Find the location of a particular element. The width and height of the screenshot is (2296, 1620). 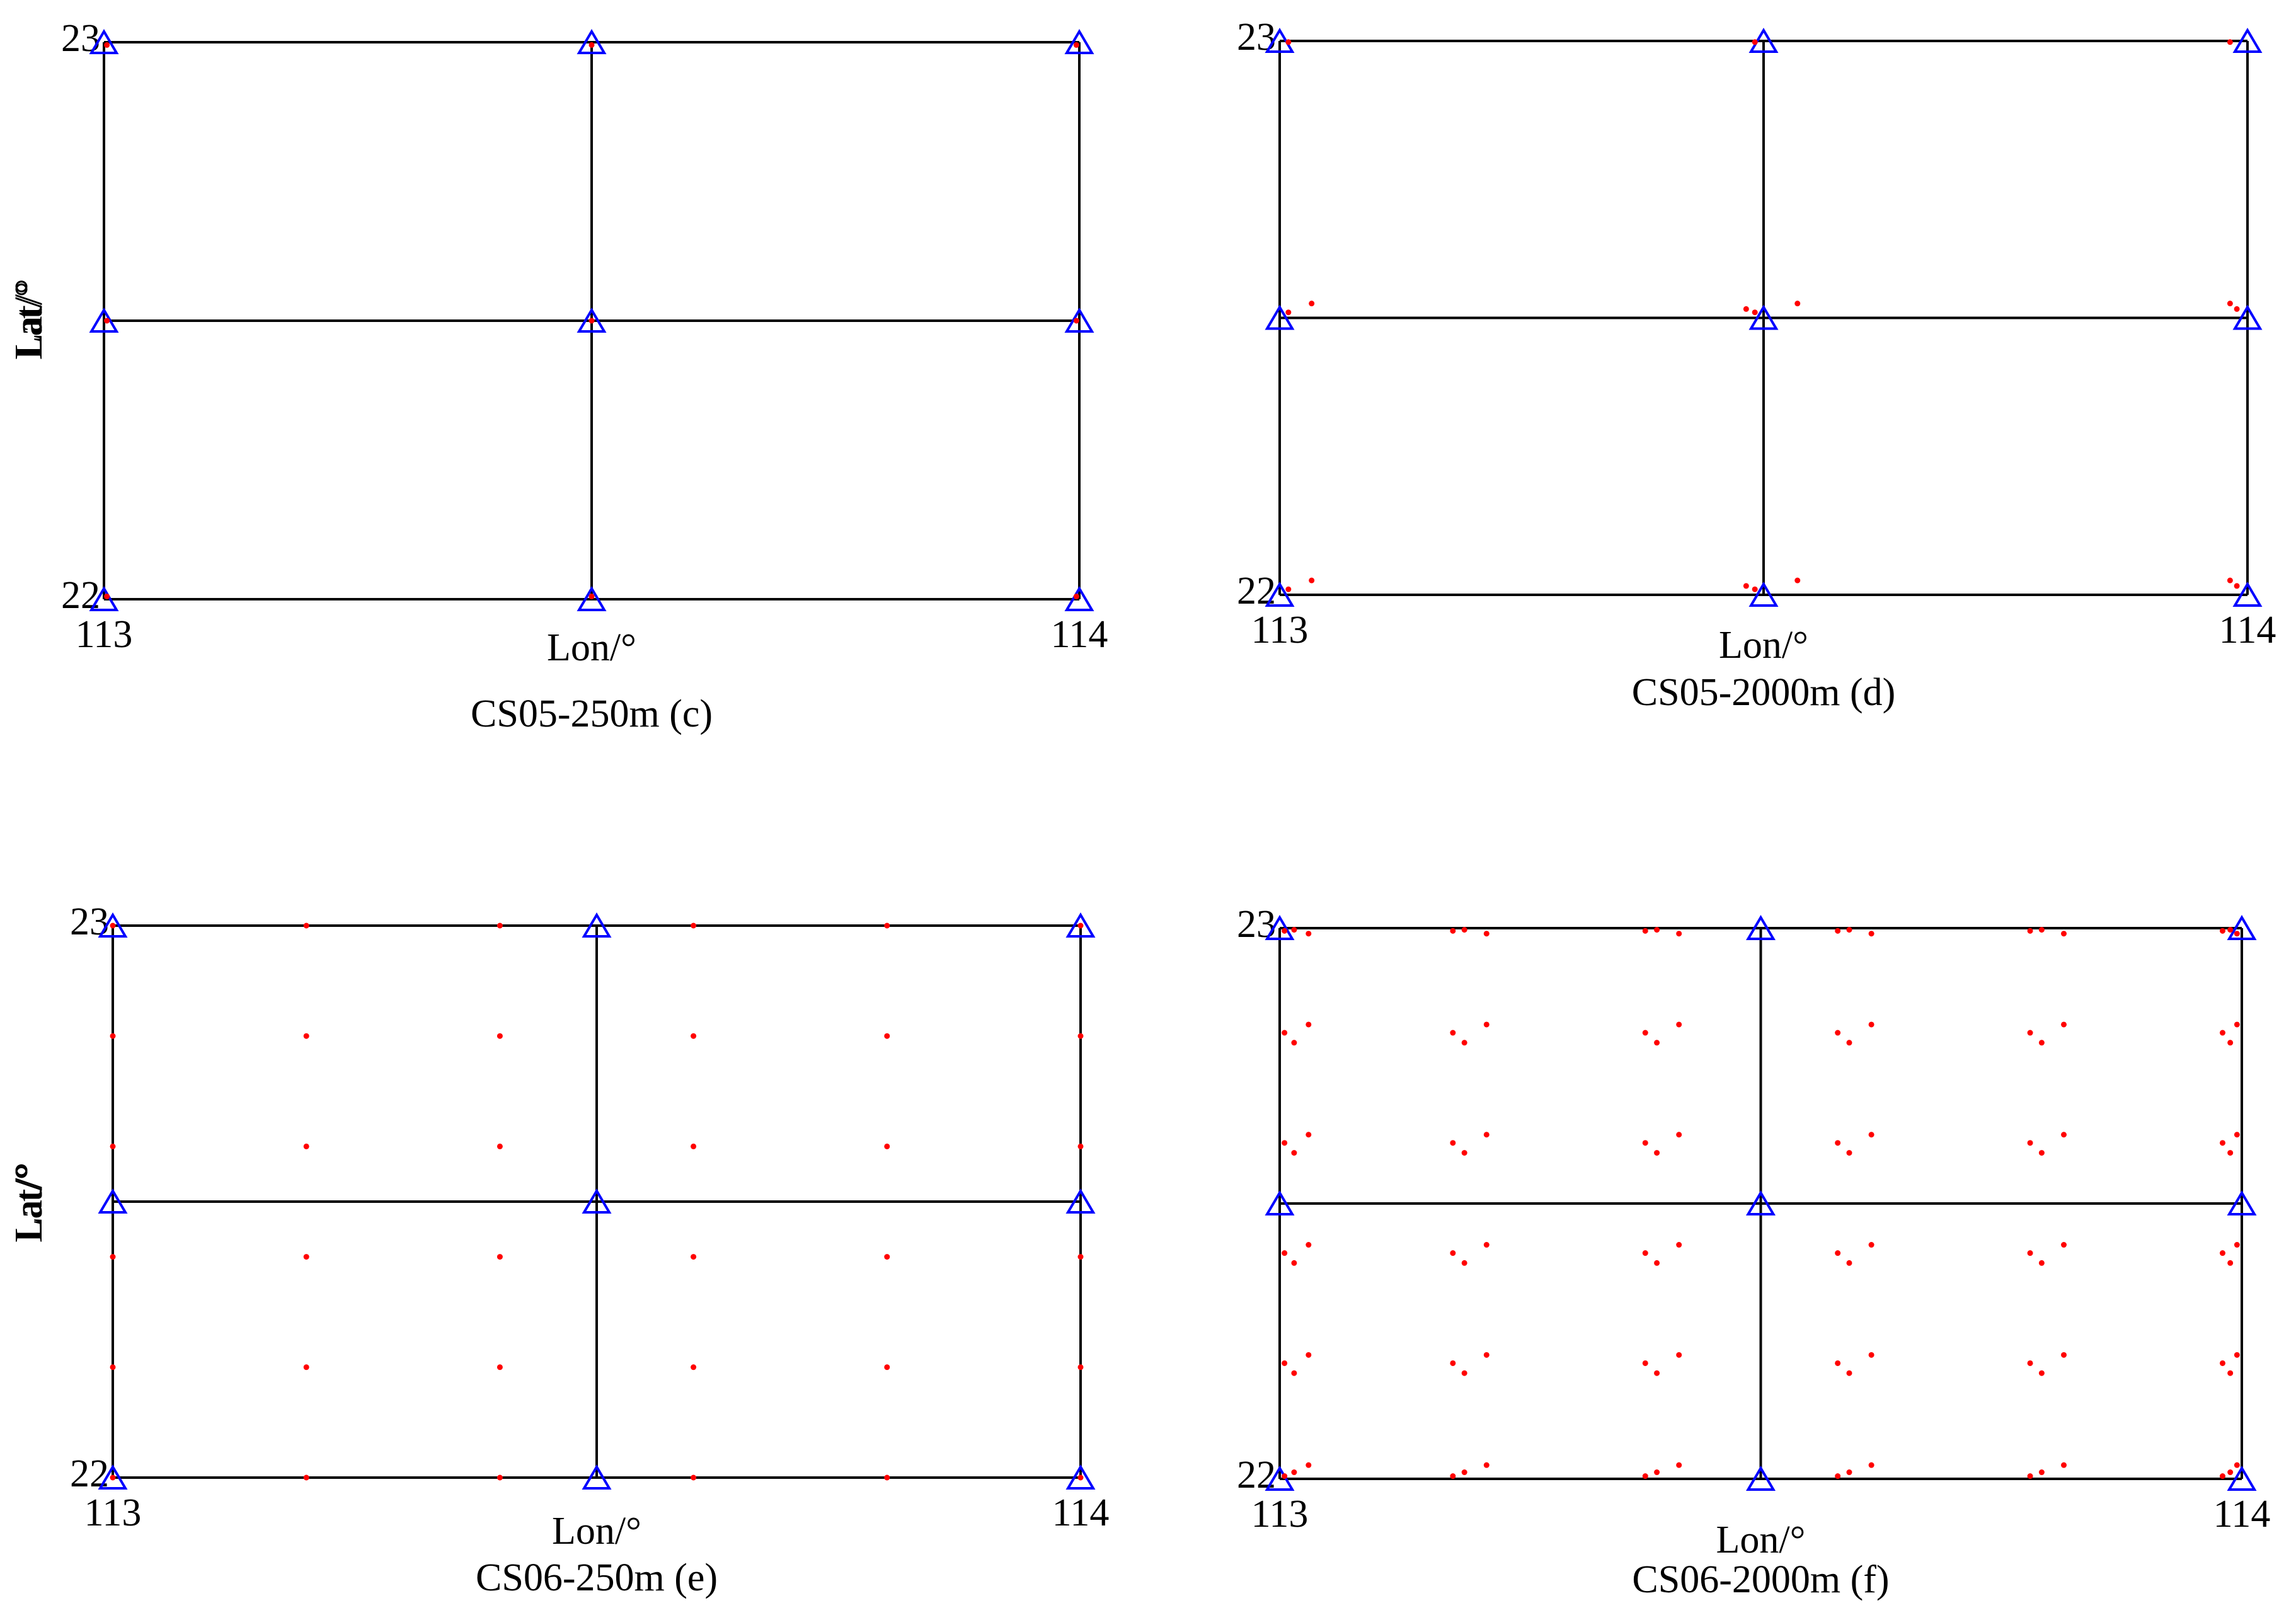

y-axis-label: Lat/° is located at coordinates (29, 1203).